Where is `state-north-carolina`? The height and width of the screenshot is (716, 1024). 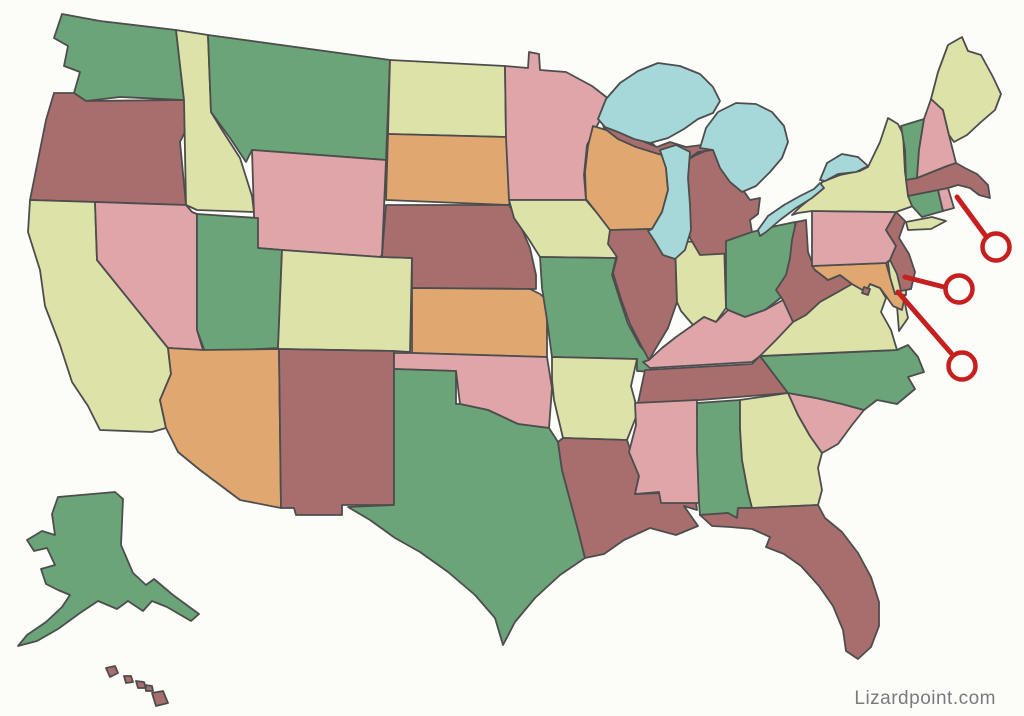
state-north-carolina is located at coordinates (842, 377).